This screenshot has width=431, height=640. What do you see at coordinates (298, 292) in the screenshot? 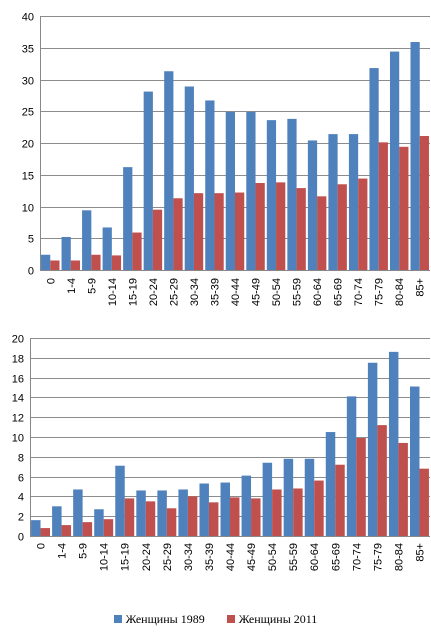
I see `chart1-x-tick-label: 55-59` at bounding box center [298, 292].